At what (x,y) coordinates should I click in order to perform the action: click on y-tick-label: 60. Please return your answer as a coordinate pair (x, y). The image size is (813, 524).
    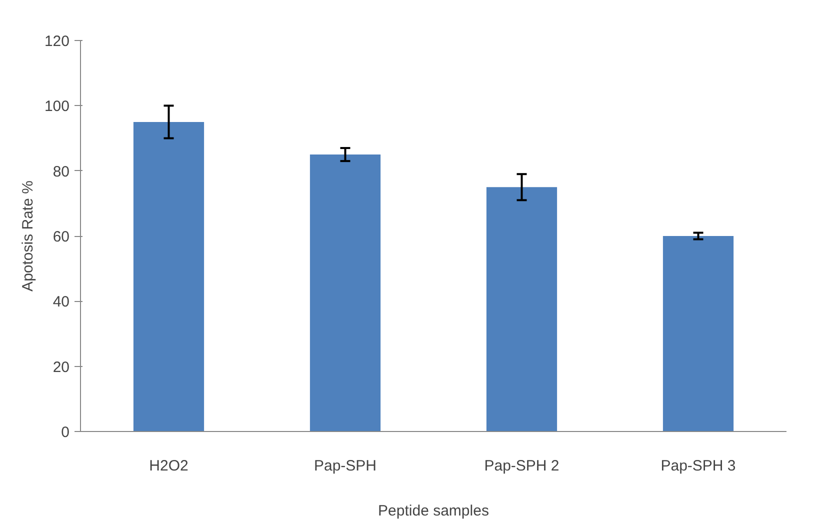
    Looking at the image, I should click on (61, 237).